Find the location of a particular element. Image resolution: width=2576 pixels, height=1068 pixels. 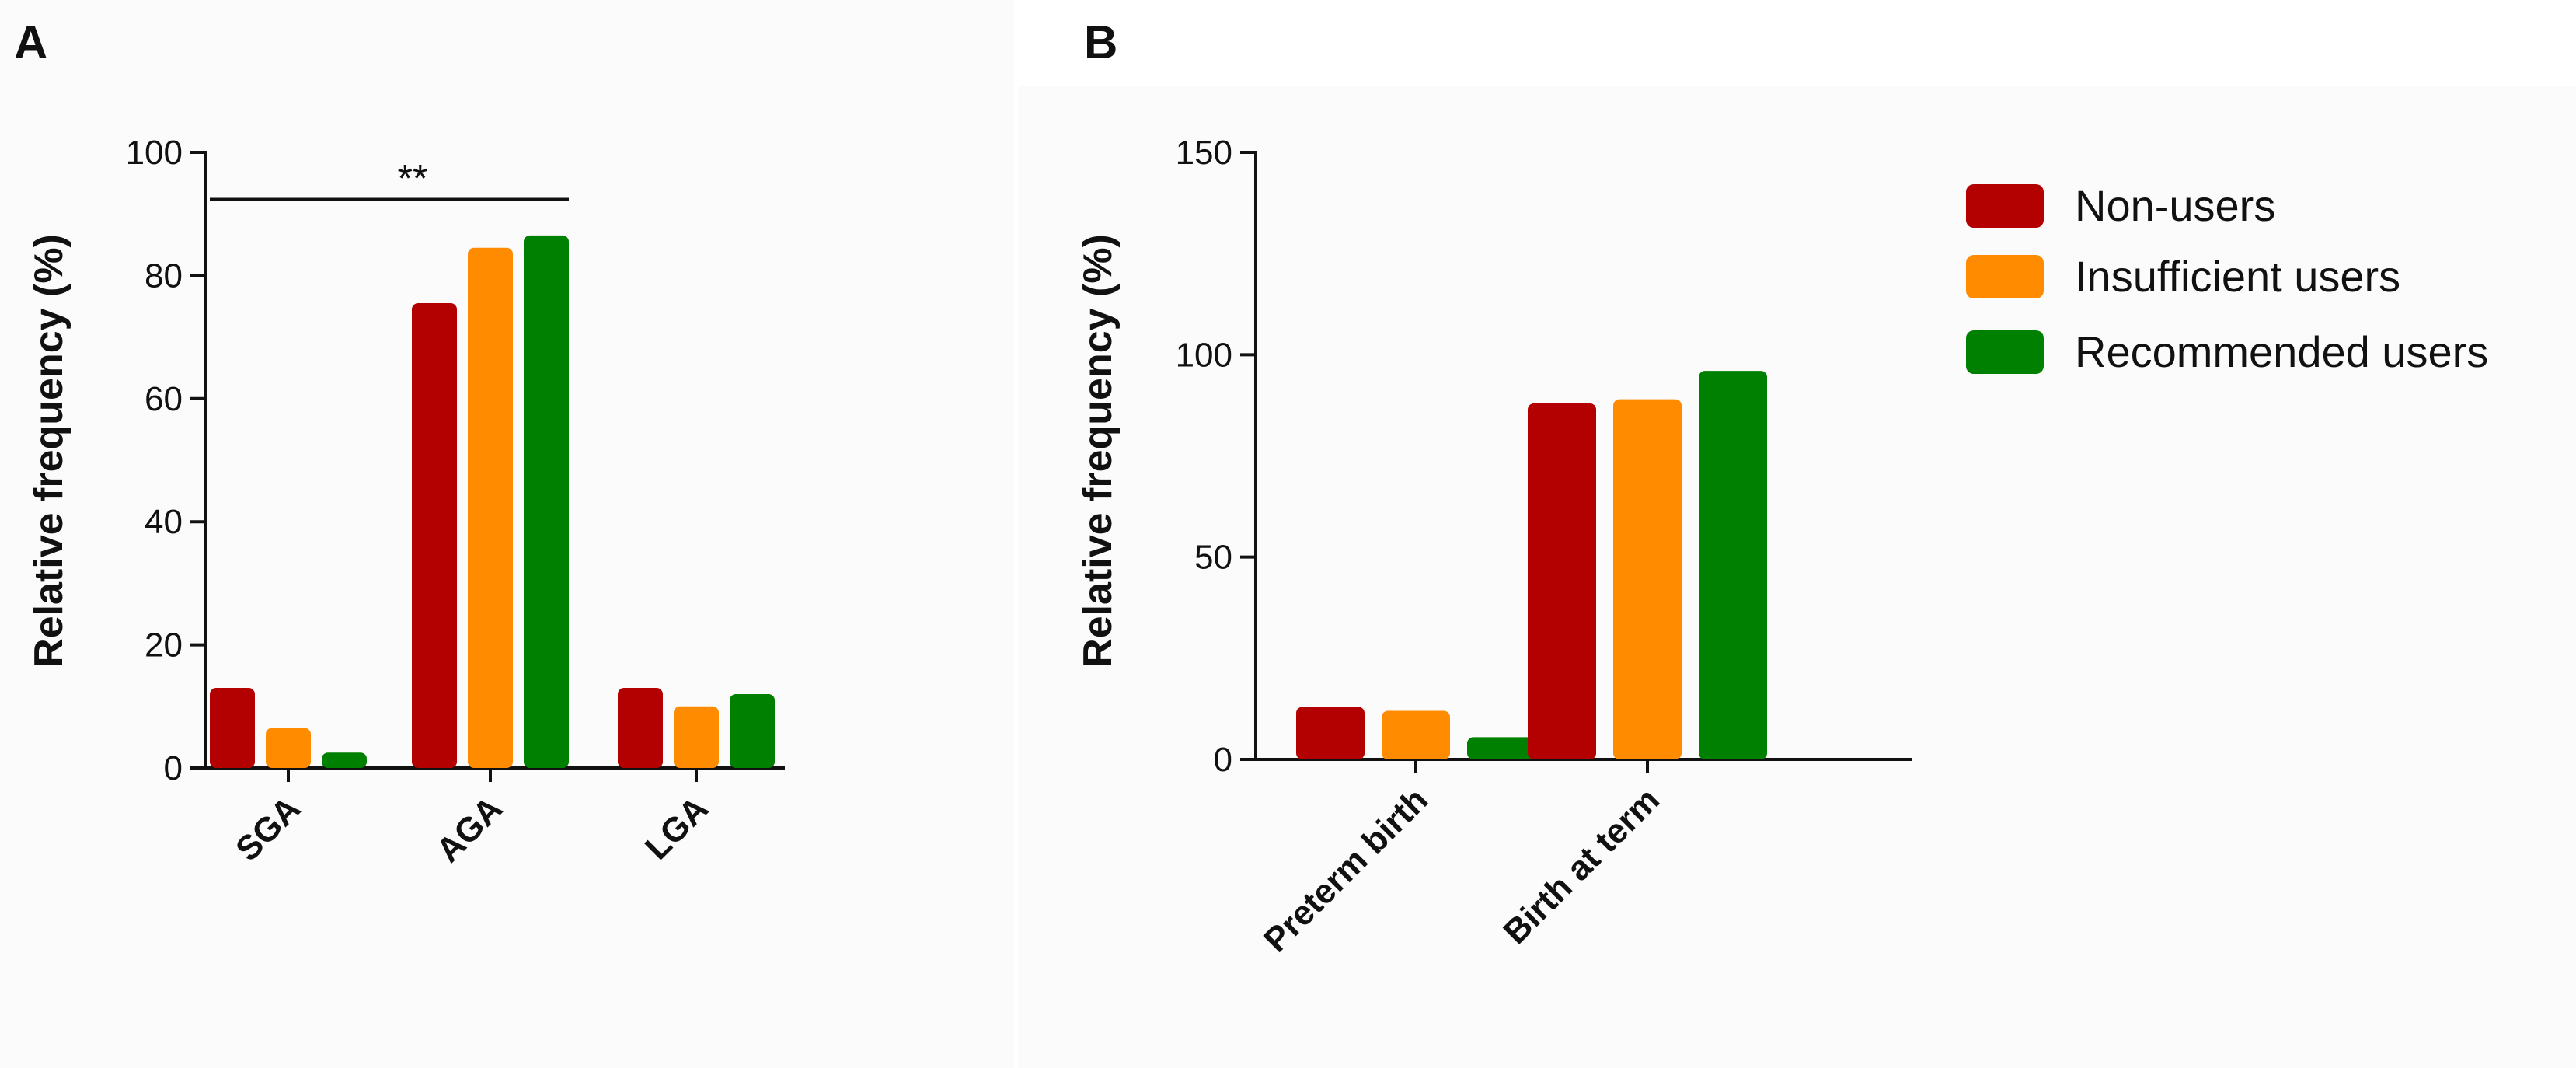

panel-a-letter: A is located at coordinates (30, 42).